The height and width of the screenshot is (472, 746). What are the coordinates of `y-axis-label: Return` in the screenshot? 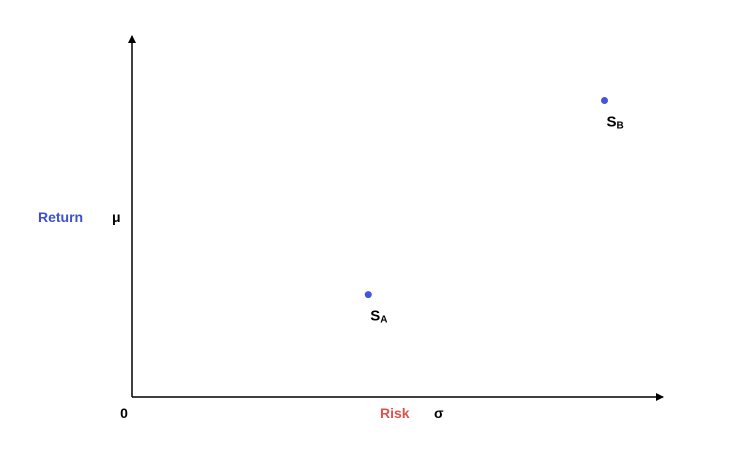 It's located at (60, 217).